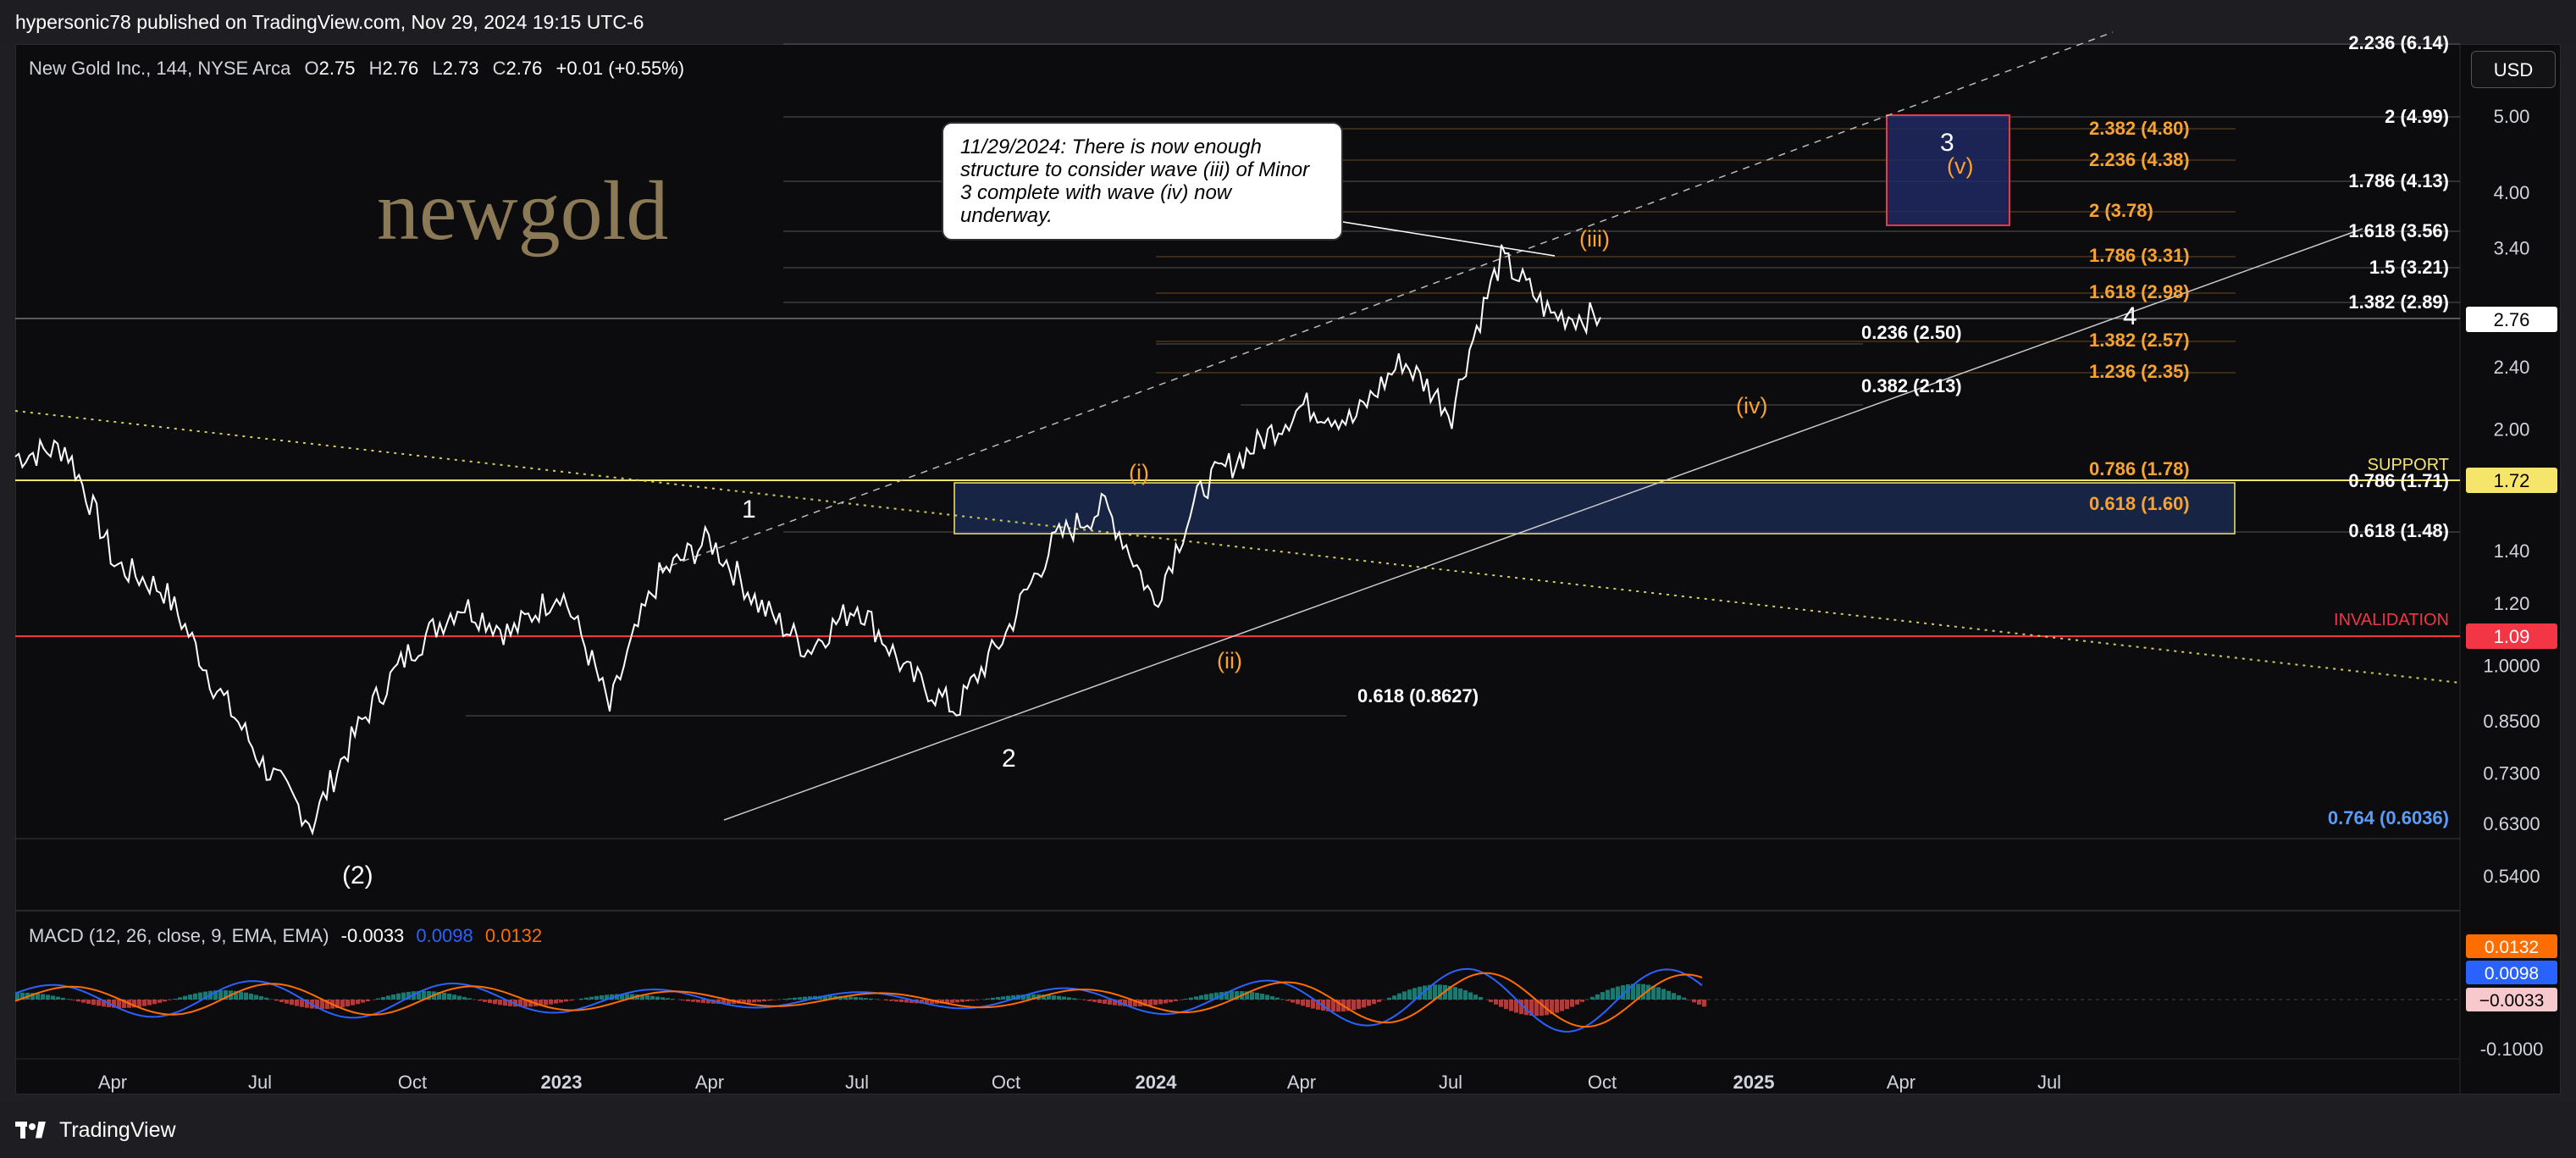 This screenshot has width=2576, height=1158. I want to click on price-tag-current-bg, so click(2511, 319).